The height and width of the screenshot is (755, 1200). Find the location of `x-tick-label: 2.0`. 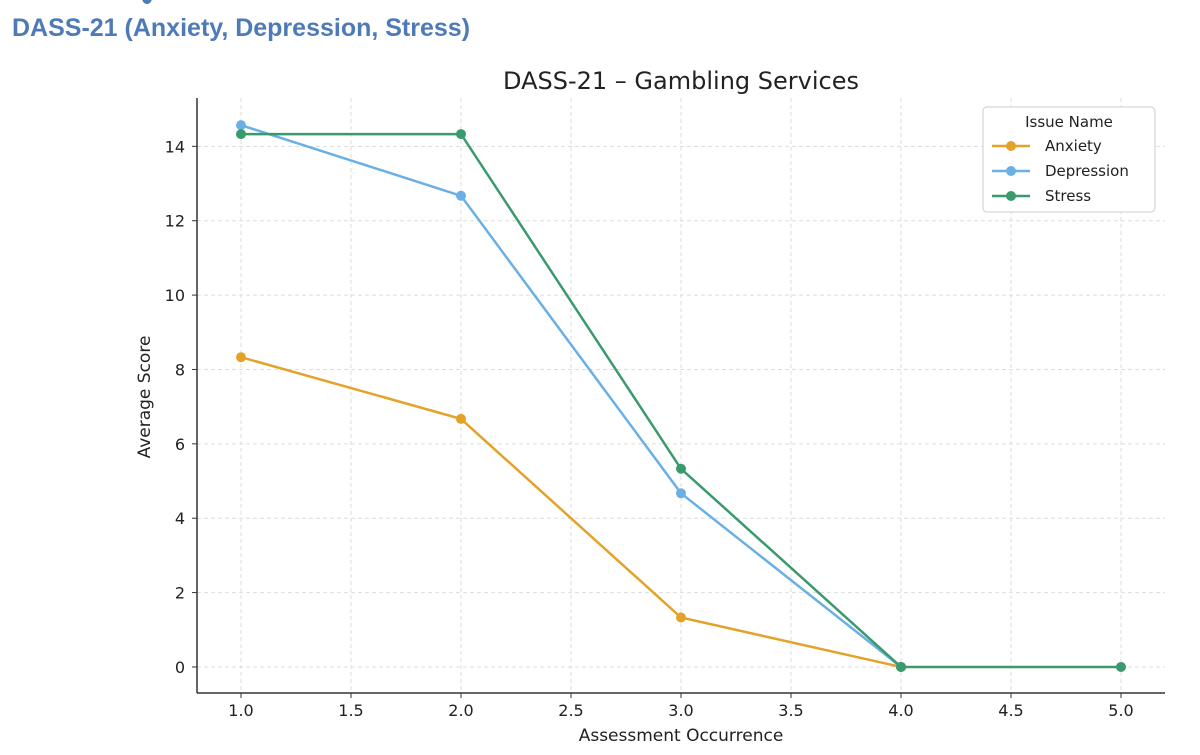

x-tick-label: 2.0 is located at coordinates (460, 710).